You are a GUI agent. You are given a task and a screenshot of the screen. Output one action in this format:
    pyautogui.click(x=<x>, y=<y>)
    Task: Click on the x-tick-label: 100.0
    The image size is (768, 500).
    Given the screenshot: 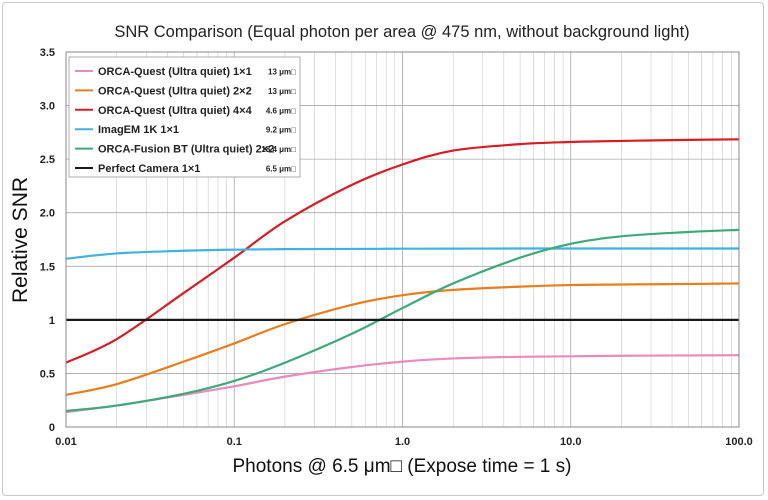 What is the action you would take?
    pyautogui.click(x=739, y=442)
    